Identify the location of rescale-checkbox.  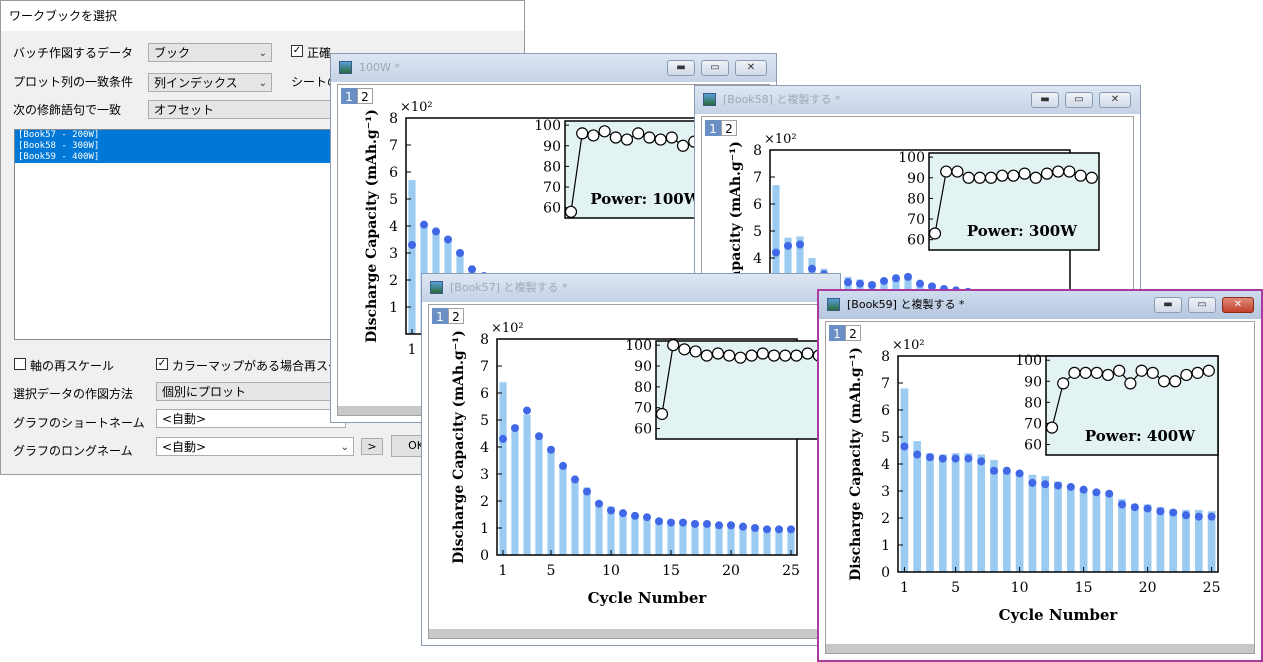
(20, 364).